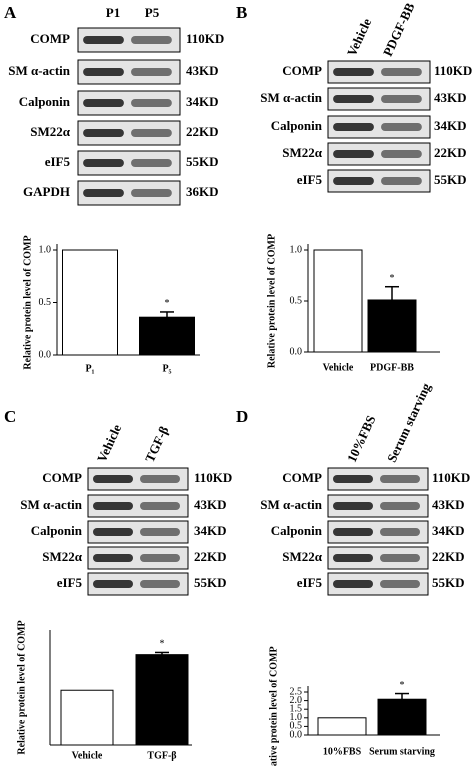 The width and height of the screenshot is (474, 766). What do you see at coordinates (10, 416) in the screenshot?
I see `panel-letter: C` at bounding box center [10, 416].